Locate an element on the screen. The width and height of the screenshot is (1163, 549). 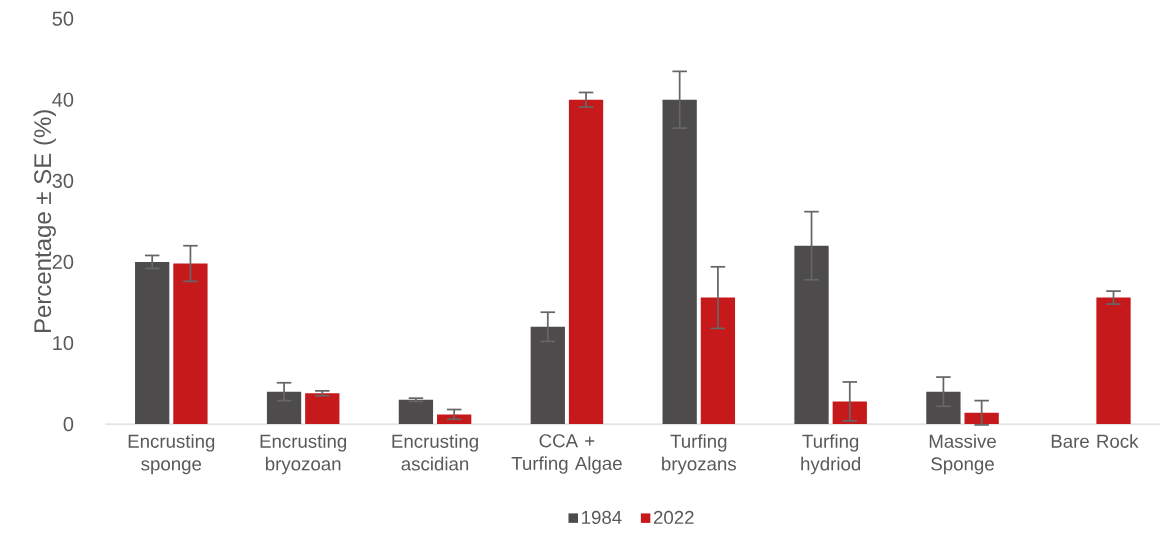
x-tick-label: Encrusting sponge is located at coordinates (171, 453).